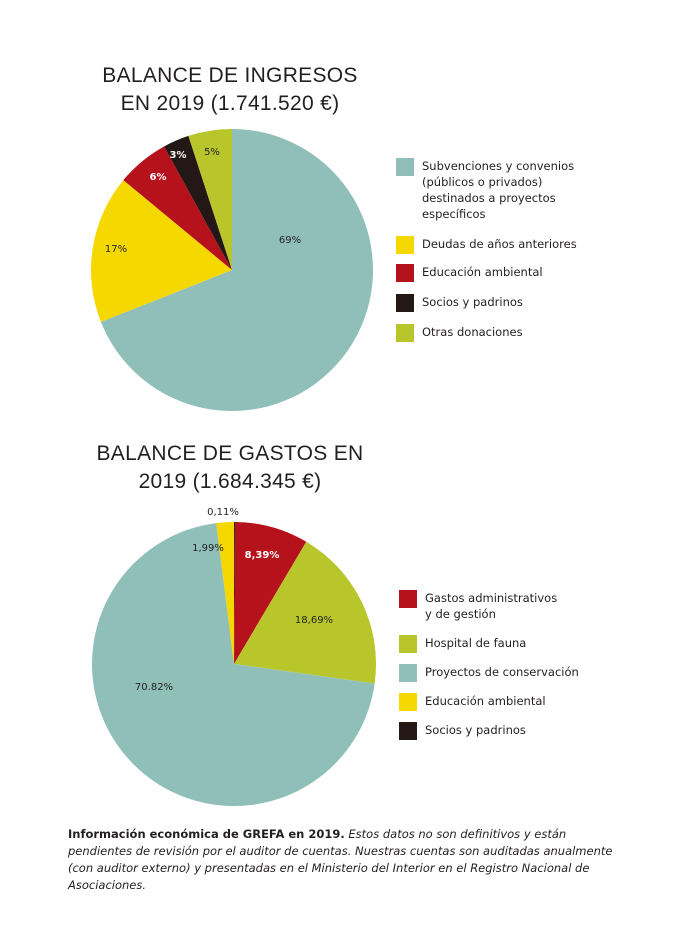 Image resolution: width=700 pixels, height=934 pixels. What do you see at coordinates (472, 332) in the screenshot?
I see `legend-label: Otras donaciones` at bounding box center [472, 332].